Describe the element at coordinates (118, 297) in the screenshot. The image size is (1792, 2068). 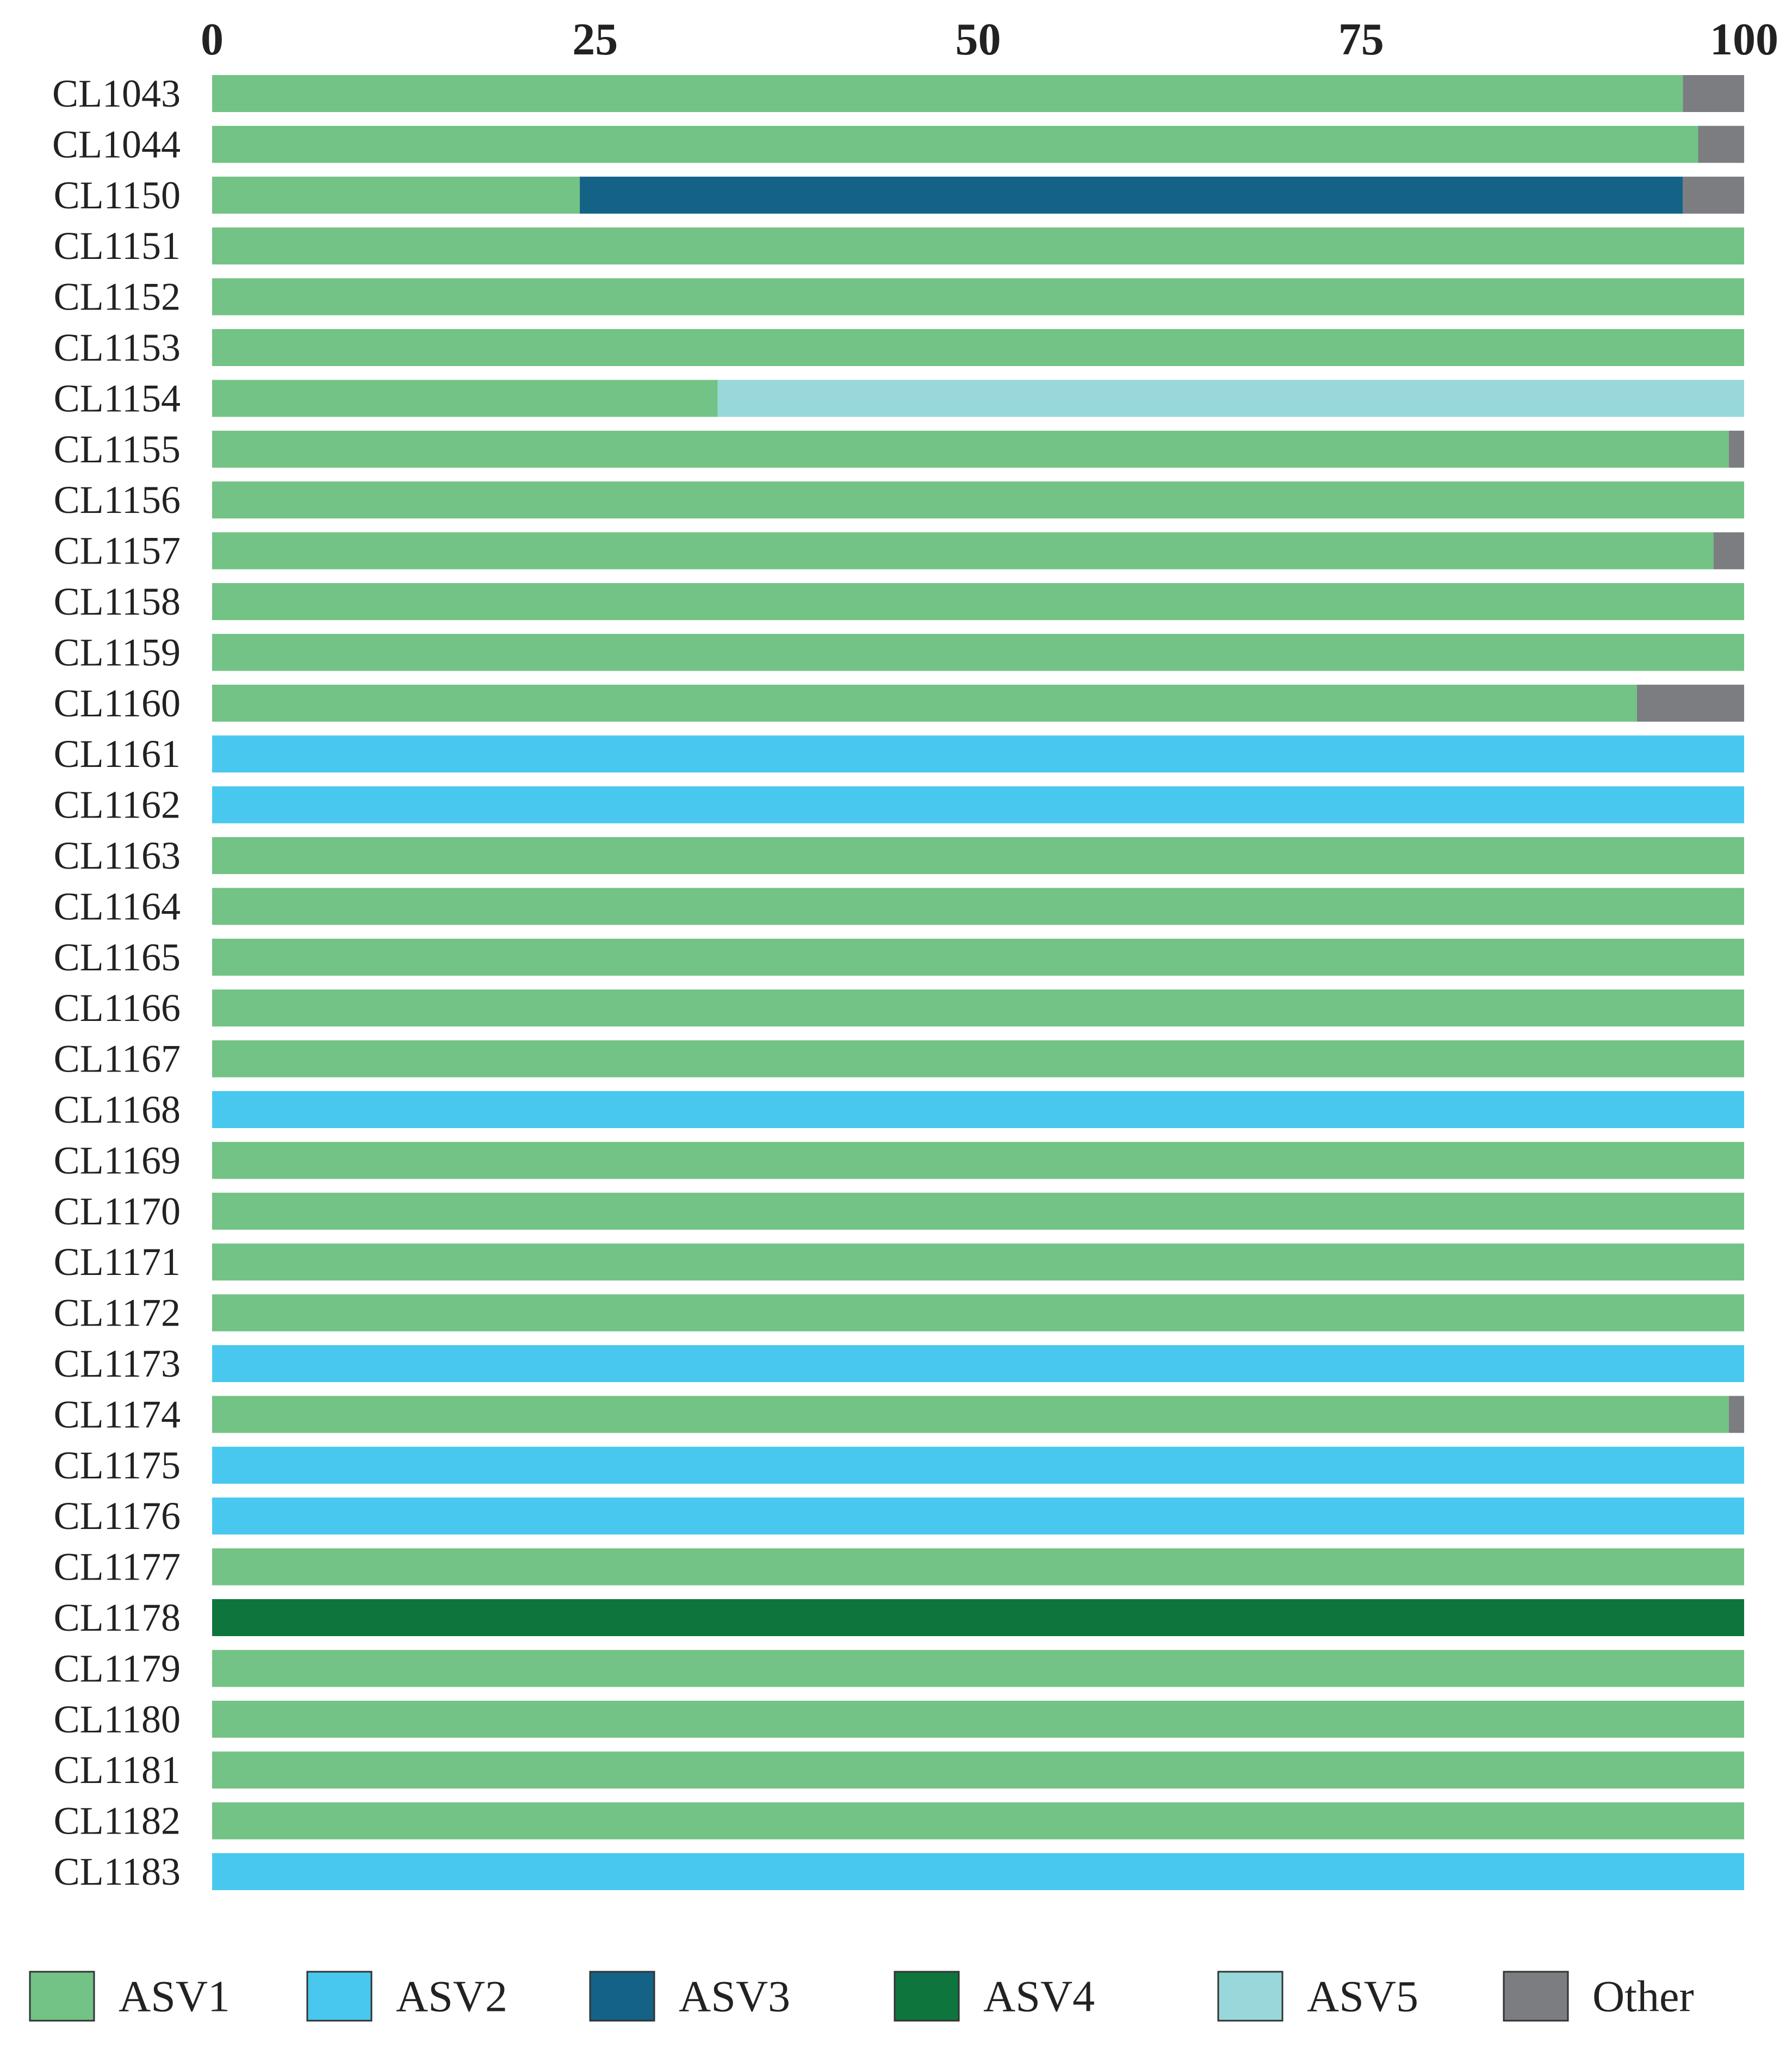
I see `category-label: CL1152` at that location.